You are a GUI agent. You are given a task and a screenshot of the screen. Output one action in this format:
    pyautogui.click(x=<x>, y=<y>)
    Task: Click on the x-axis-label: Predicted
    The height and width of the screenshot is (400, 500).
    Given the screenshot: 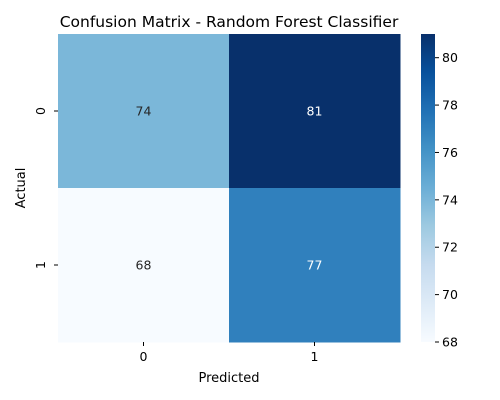 What is the action you would take?
    pyautogui.click(x=228, y=378)
    